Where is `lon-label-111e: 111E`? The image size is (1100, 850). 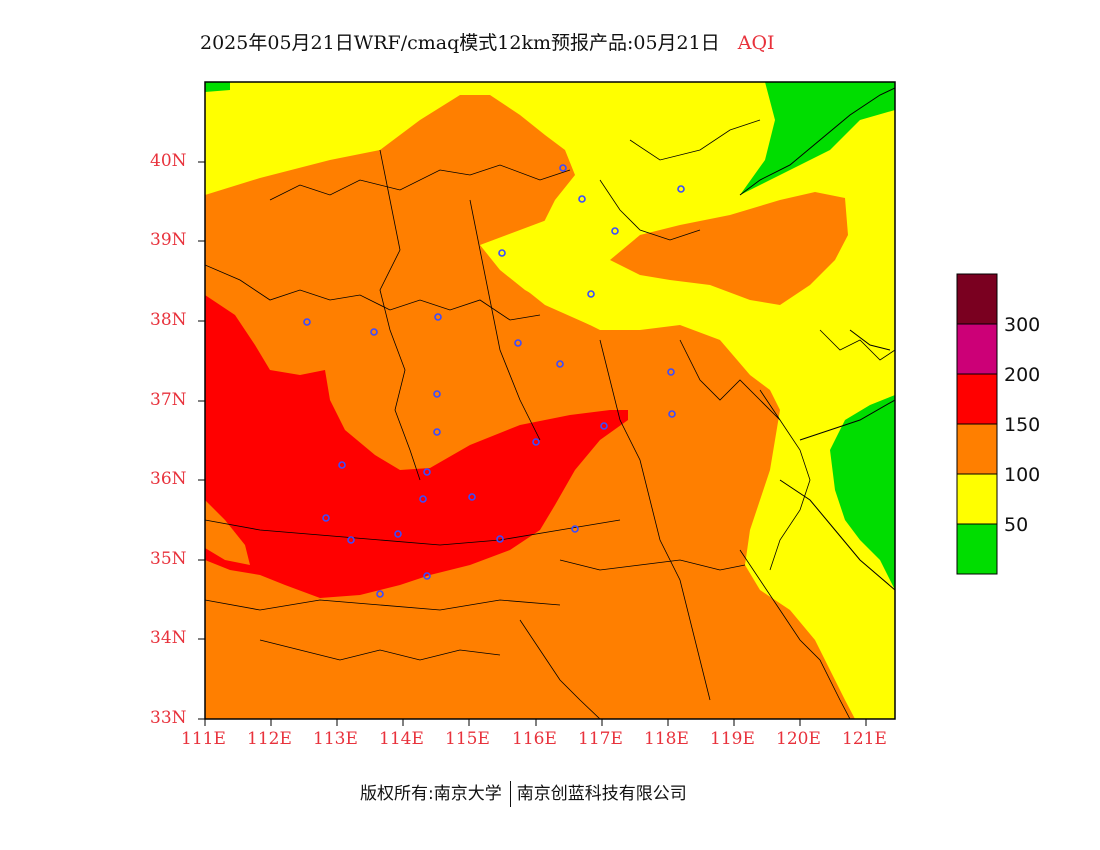
lon-label-111e: 111E is located at coordinates (203, 739).